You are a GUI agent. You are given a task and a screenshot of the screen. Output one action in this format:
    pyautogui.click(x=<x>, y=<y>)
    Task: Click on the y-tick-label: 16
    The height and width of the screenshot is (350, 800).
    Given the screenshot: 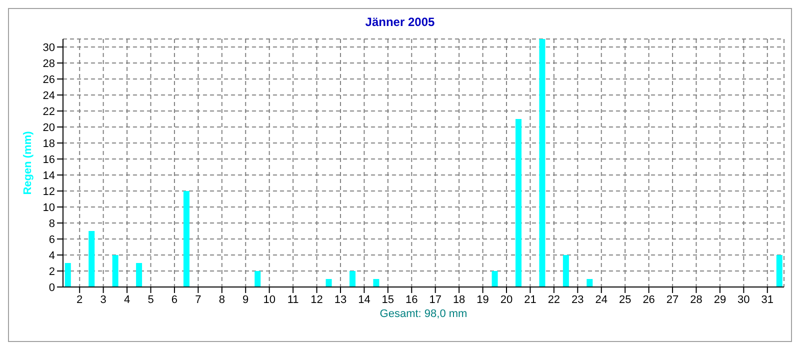 What is the action you would take?
    pyautogui.click(x=48, y=160)
    